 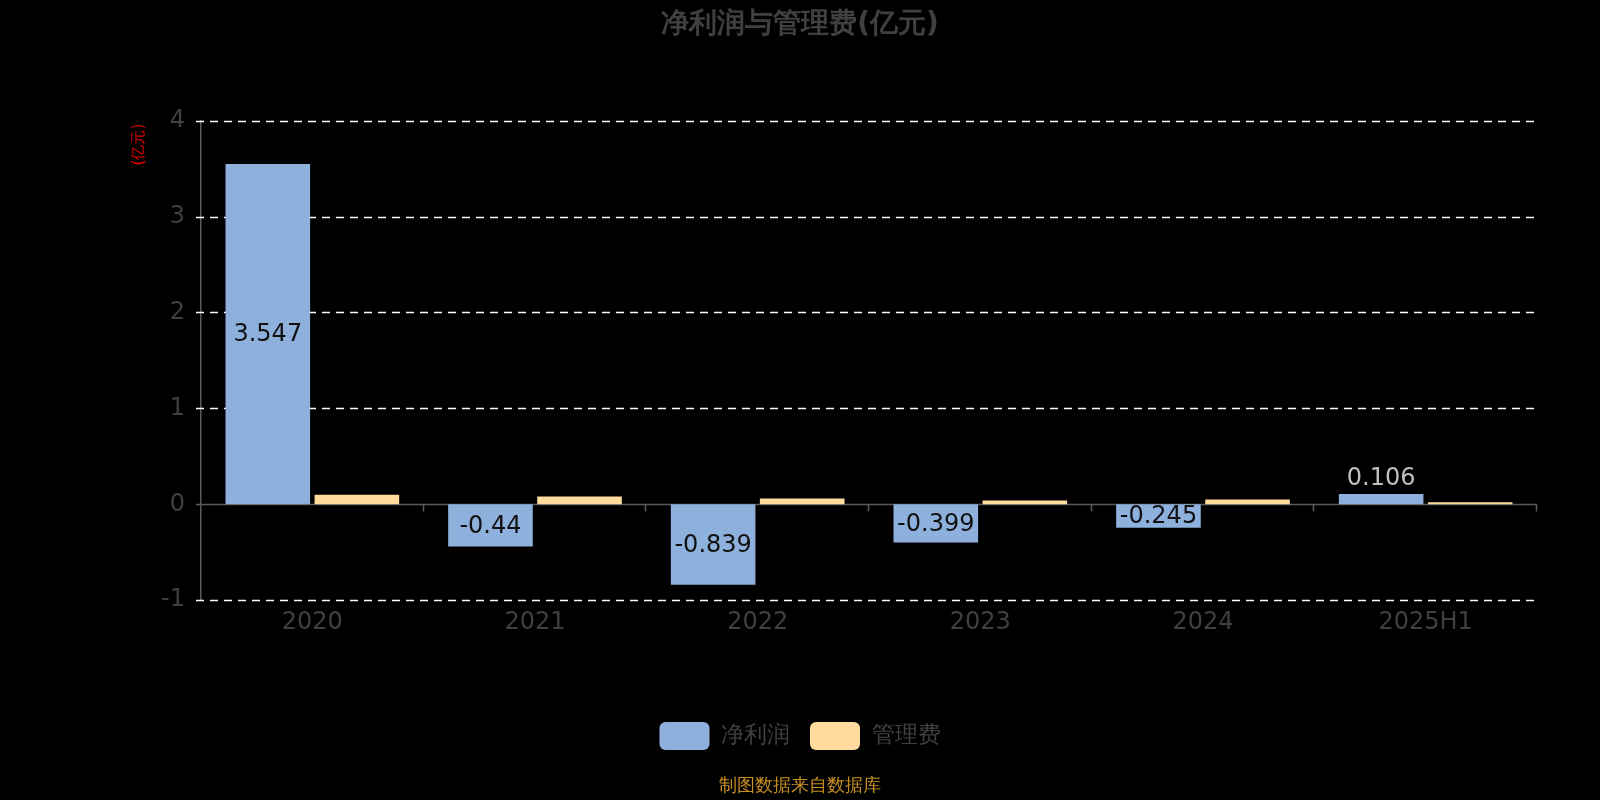 I want to click on data-label: 3.547, so click(x=268, y=333).